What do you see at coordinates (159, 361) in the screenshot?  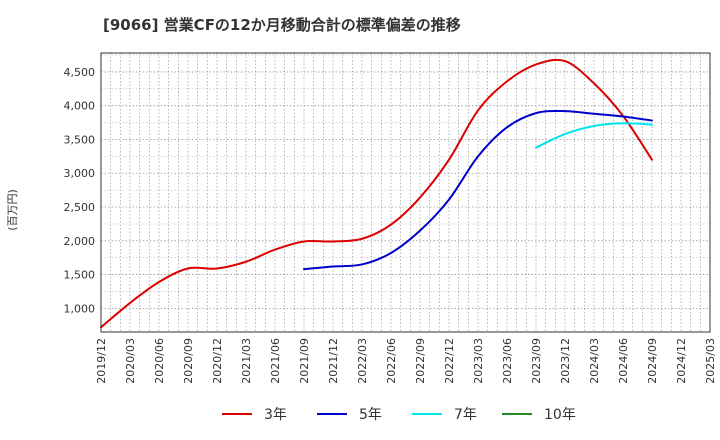 I see `x-tick-label-2: 2020/06` at bounding box center [159, 361].